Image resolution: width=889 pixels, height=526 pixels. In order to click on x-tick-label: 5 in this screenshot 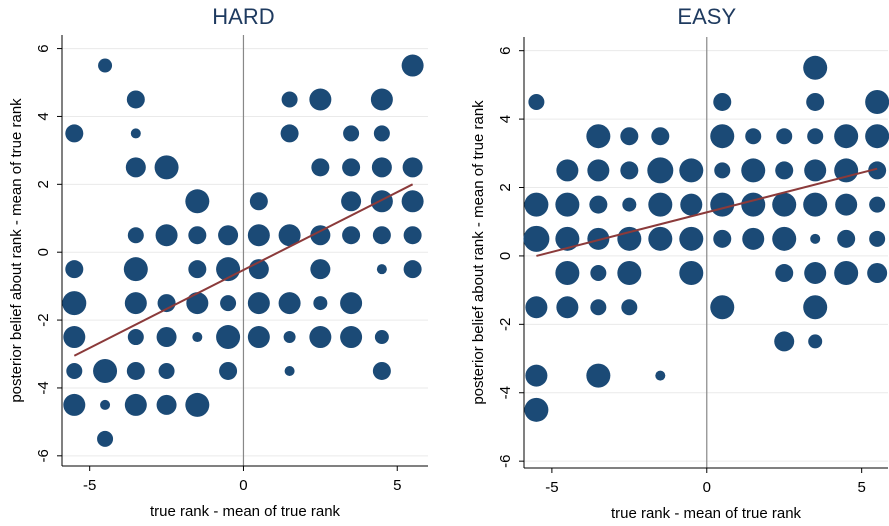, I will do `click(861, 487)`.